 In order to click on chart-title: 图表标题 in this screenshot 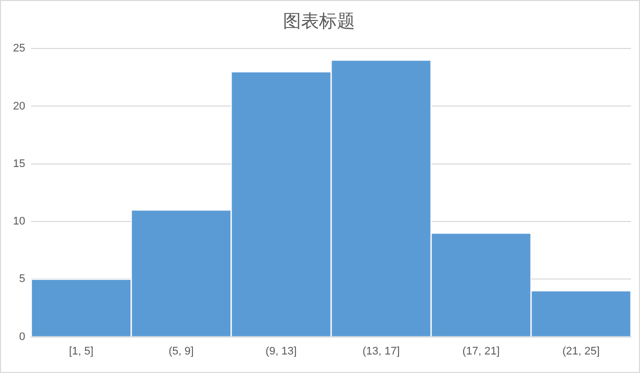, I will do `click(319, 20)`.